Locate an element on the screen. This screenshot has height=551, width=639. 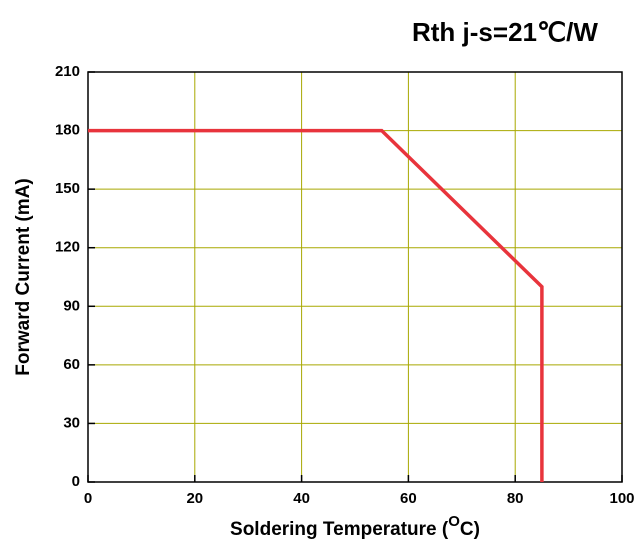
y-tick-label: 90 is located at coordinates (71, 305).